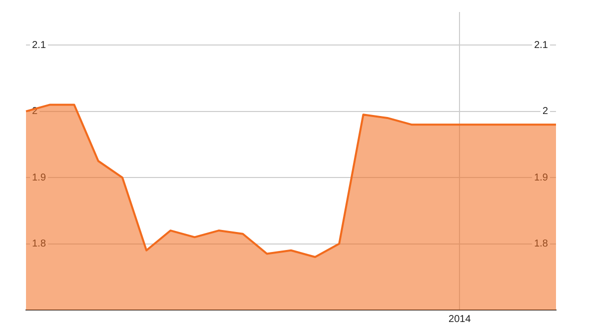  Describe the element at coordinates (39, 178) in the screenshot. I see `y-tick-label: 1.9` at that location.